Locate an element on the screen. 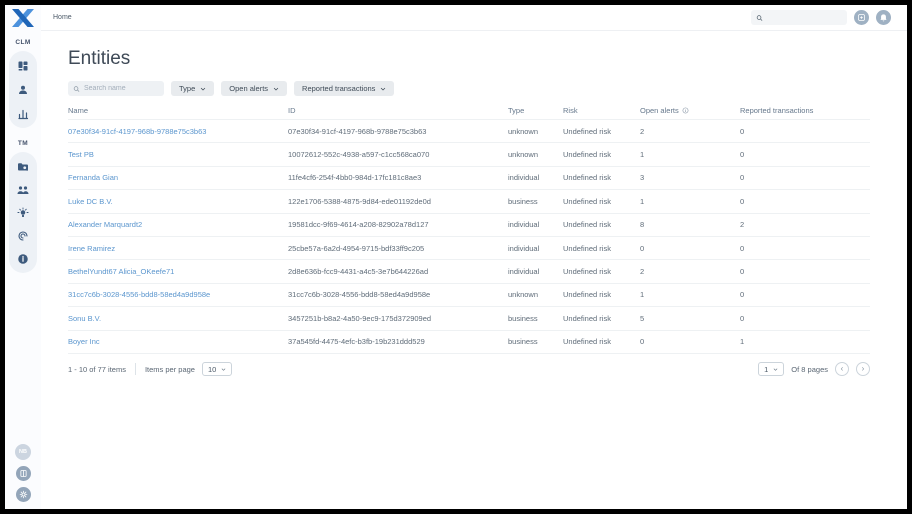 Image resolution: width=912 pixels, height=514 pixels. sidebar: CLM TM is located at coordinates (23, 257).